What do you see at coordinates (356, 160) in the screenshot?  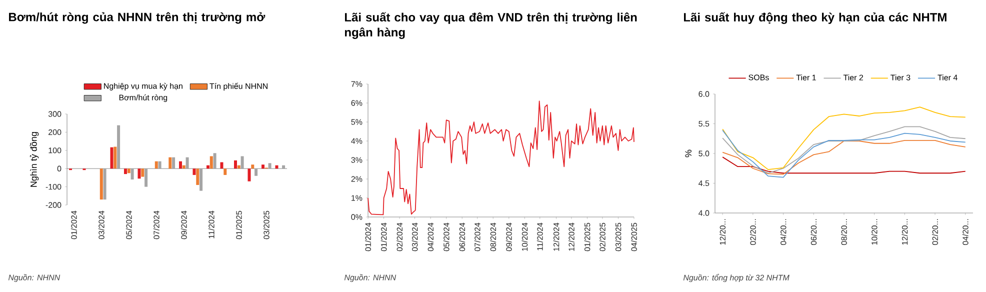 I see `y-tick-label: 3%` at bounding box center [356, 160].